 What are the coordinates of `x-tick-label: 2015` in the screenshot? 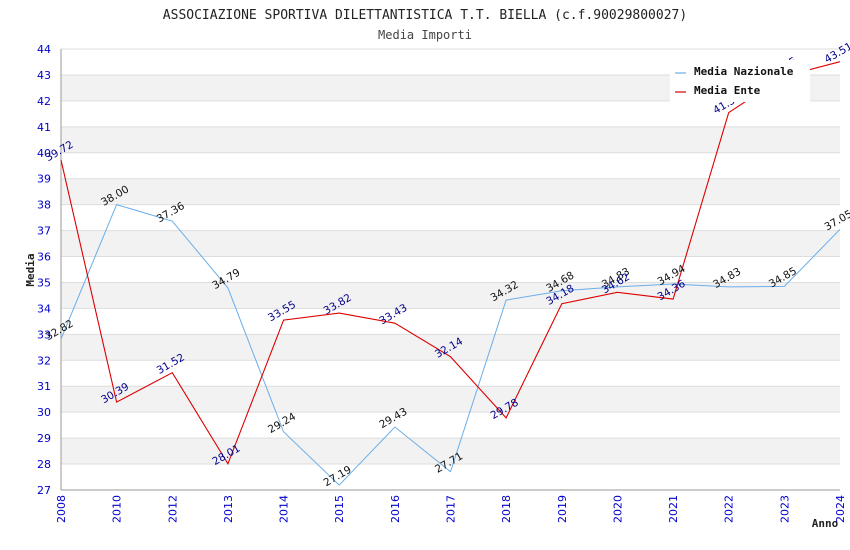 It's located at (339, 509).